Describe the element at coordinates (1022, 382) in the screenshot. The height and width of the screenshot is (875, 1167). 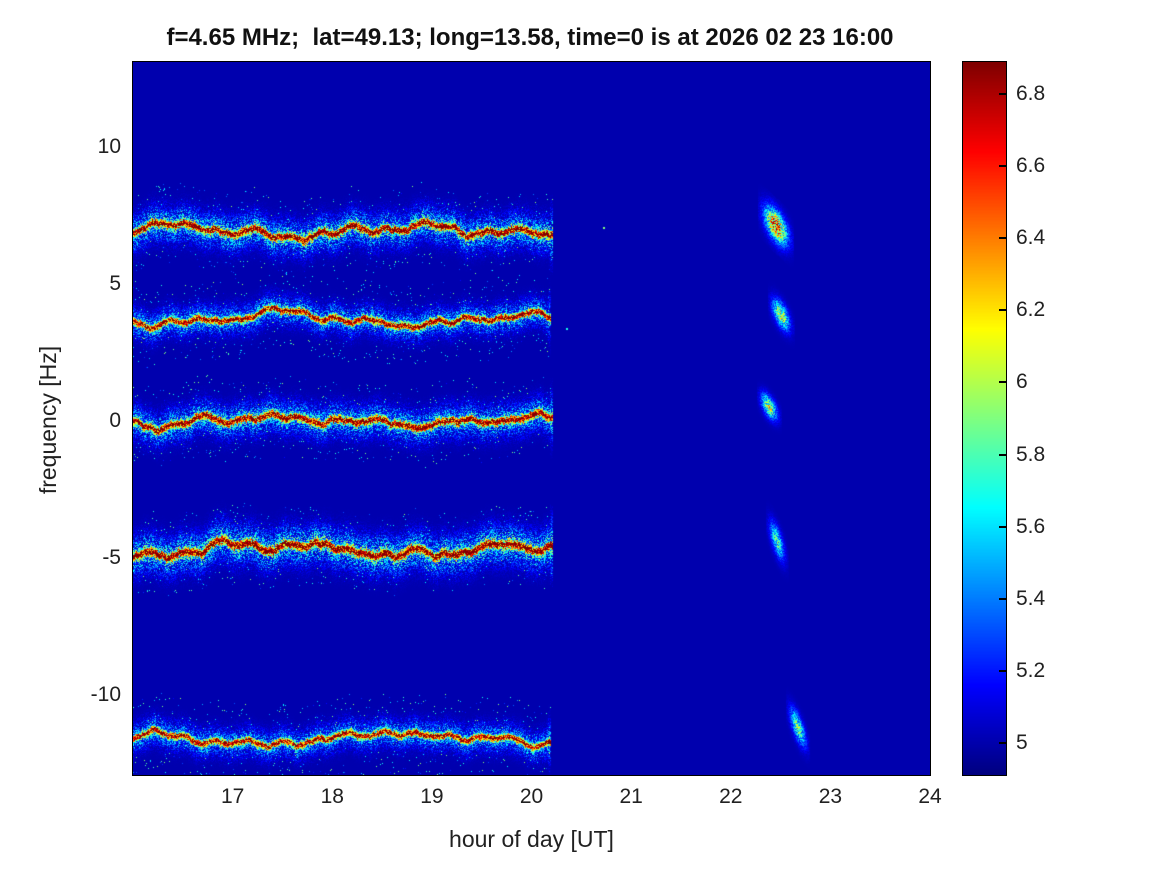
I see `colorbar-tick-label: 6` at that location.